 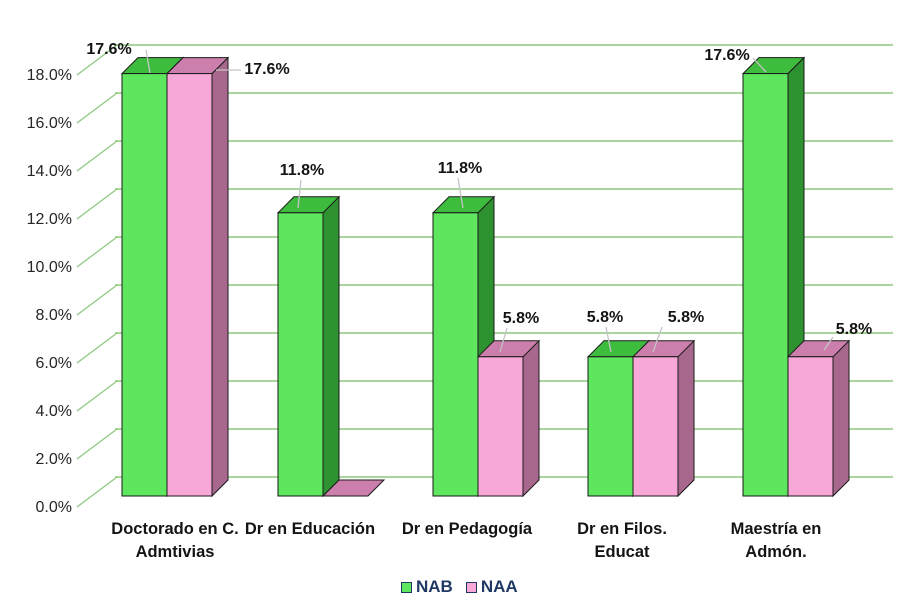 I want to click on y-tick-label-6.0%: 6.0%, so click(x=54, y=363).